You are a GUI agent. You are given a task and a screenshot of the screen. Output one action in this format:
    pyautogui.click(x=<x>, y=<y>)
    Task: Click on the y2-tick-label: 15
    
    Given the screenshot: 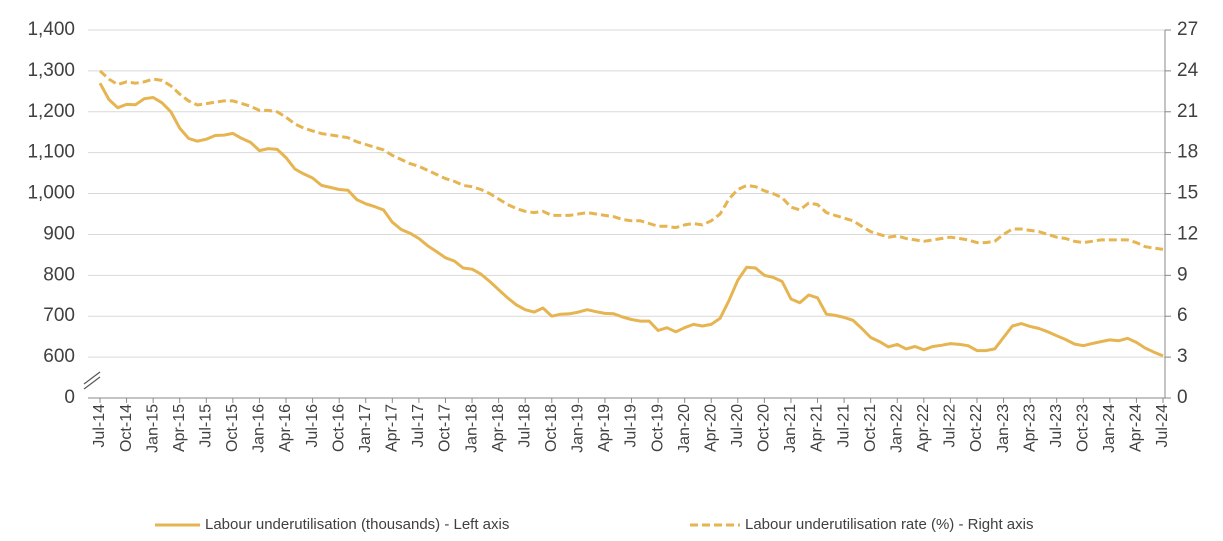 What is the action you would take?
    pyautogui.click(x=1187, y=193)
    